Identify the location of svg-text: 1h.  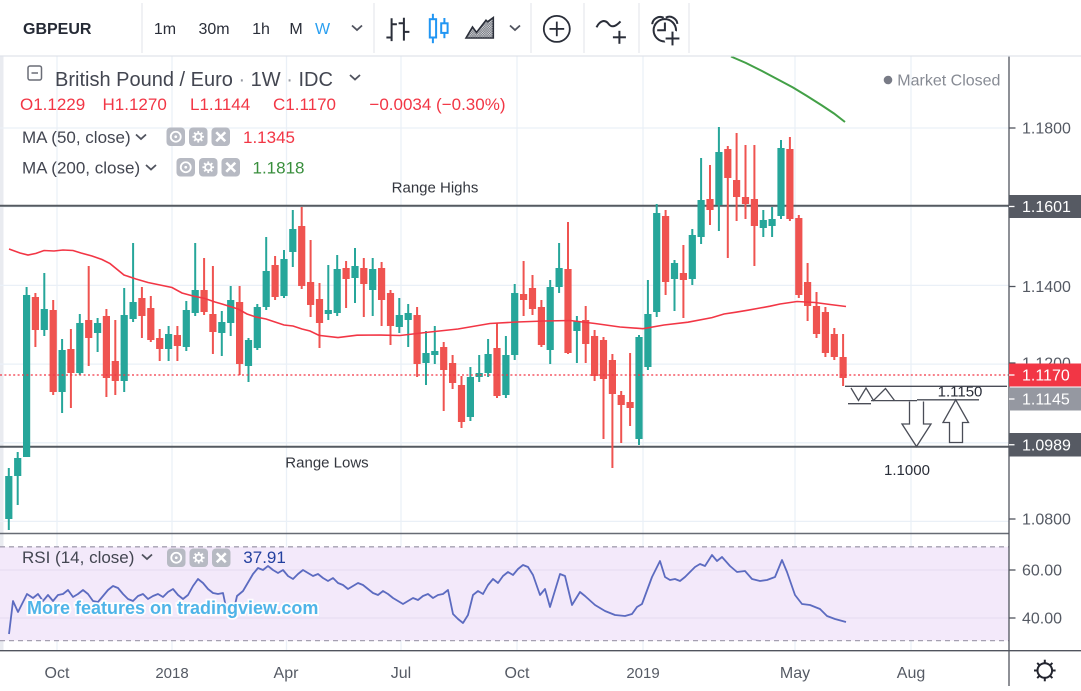
(261, 29).